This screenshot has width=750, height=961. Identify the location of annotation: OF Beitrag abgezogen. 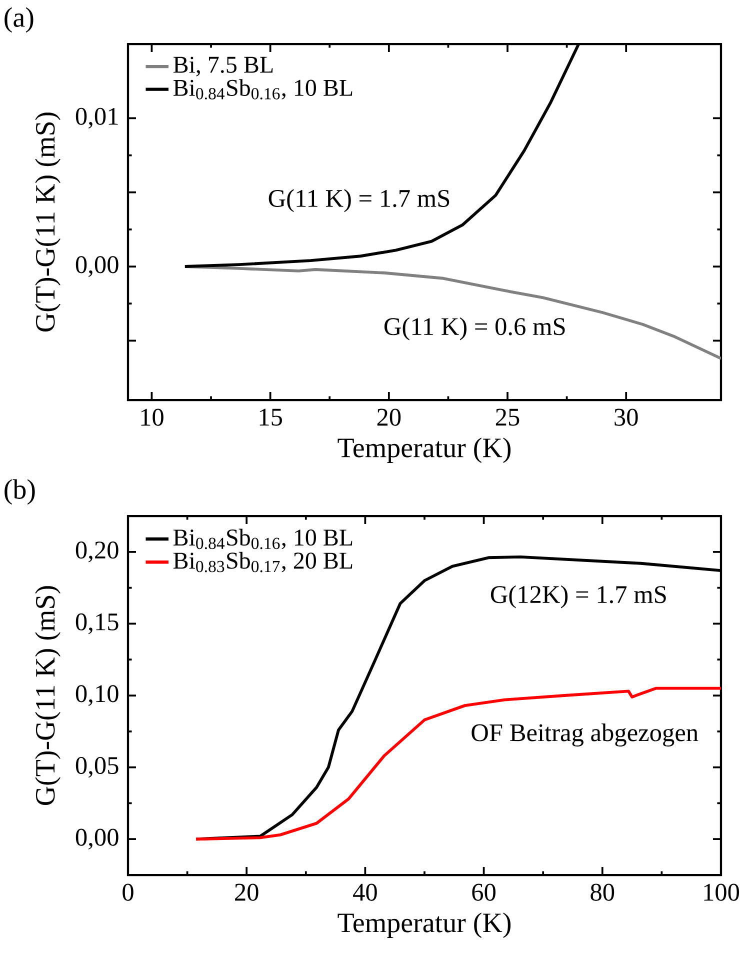
(585, 735).